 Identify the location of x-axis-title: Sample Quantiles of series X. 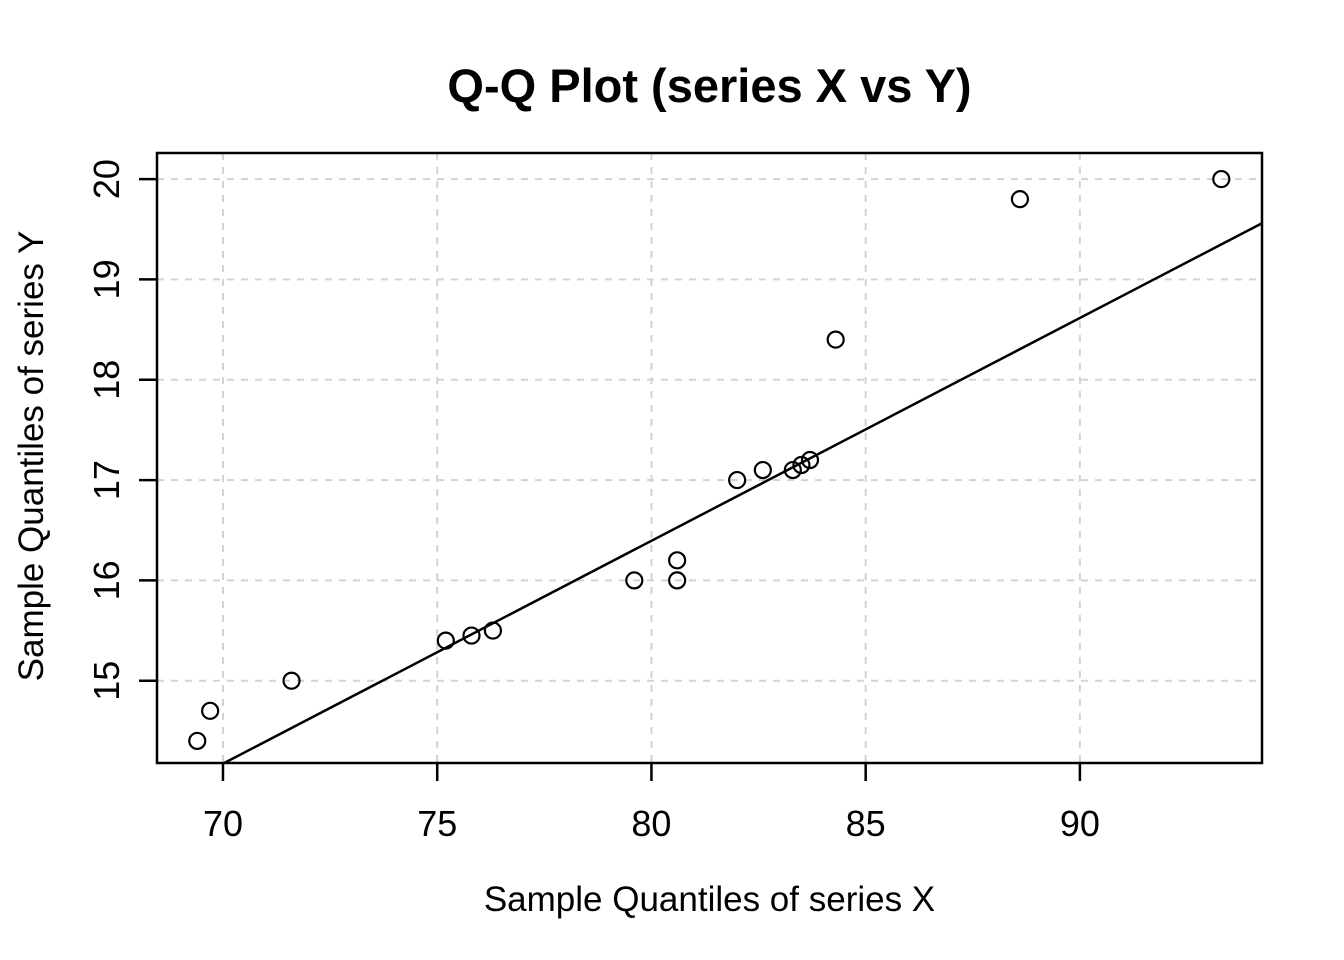
(709, 899).